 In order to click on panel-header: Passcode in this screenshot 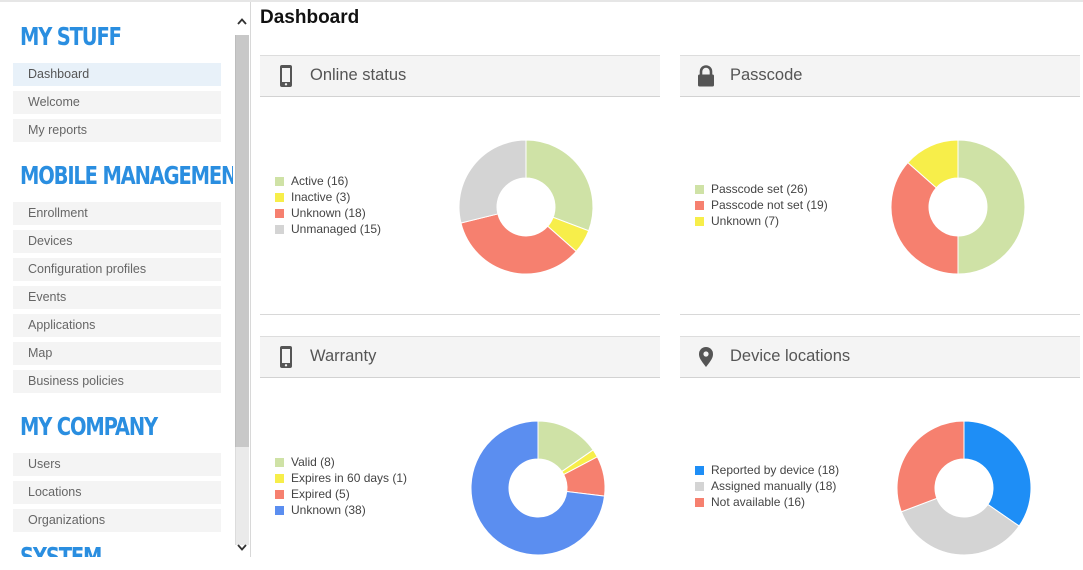, I will do `click(880, 76)`.